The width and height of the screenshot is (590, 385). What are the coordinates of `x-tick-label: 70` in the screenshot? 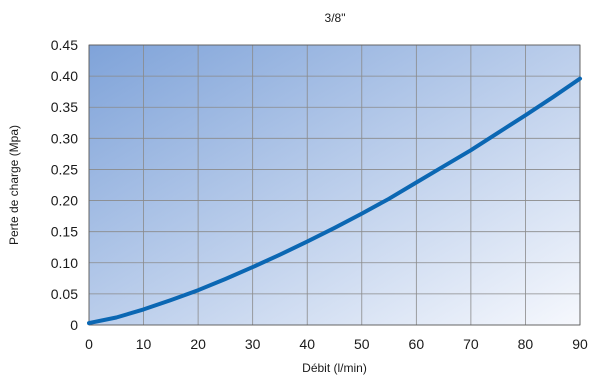 It's located at (471, 344).